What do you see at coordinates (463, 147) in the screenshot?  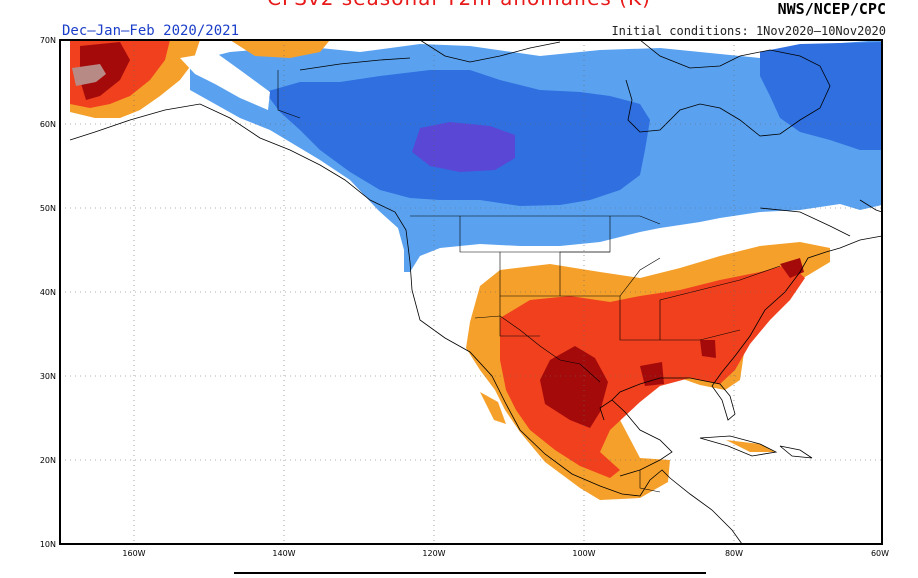 I see `purple-region` at bounding box center [463, 147].